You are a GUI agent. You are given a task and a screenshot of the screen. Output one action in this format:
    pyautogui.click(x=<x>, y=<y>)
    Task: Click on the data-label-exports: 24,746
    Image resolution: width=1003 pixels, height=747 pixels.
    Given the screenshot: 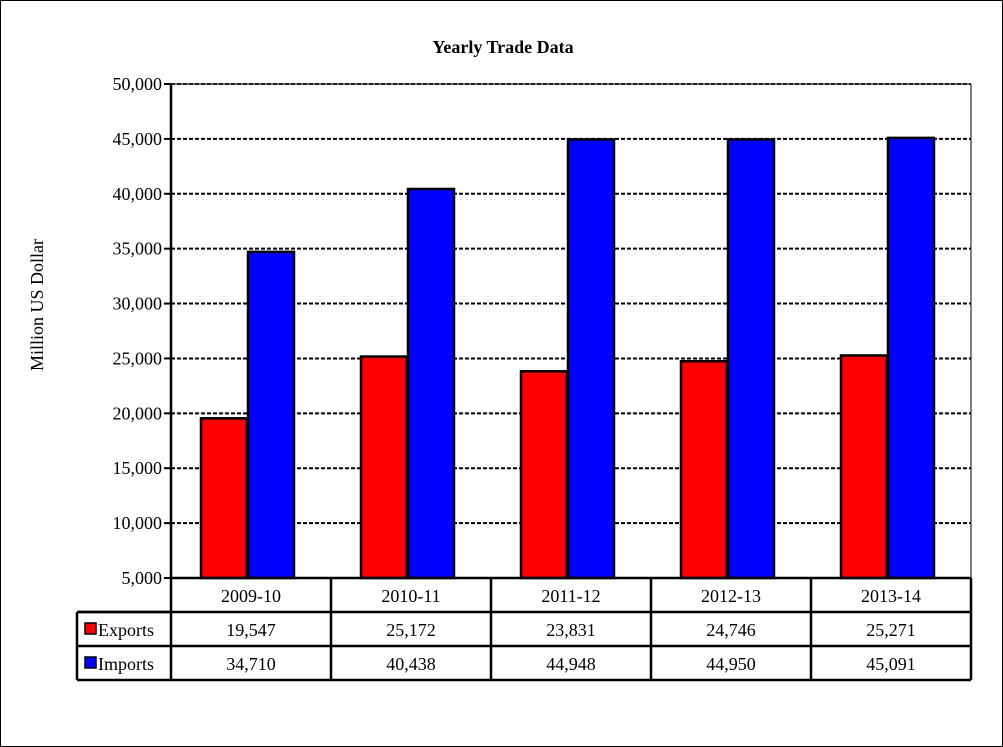 What is the action you would take?
    pyautogui.click(x=731, y=630)
    